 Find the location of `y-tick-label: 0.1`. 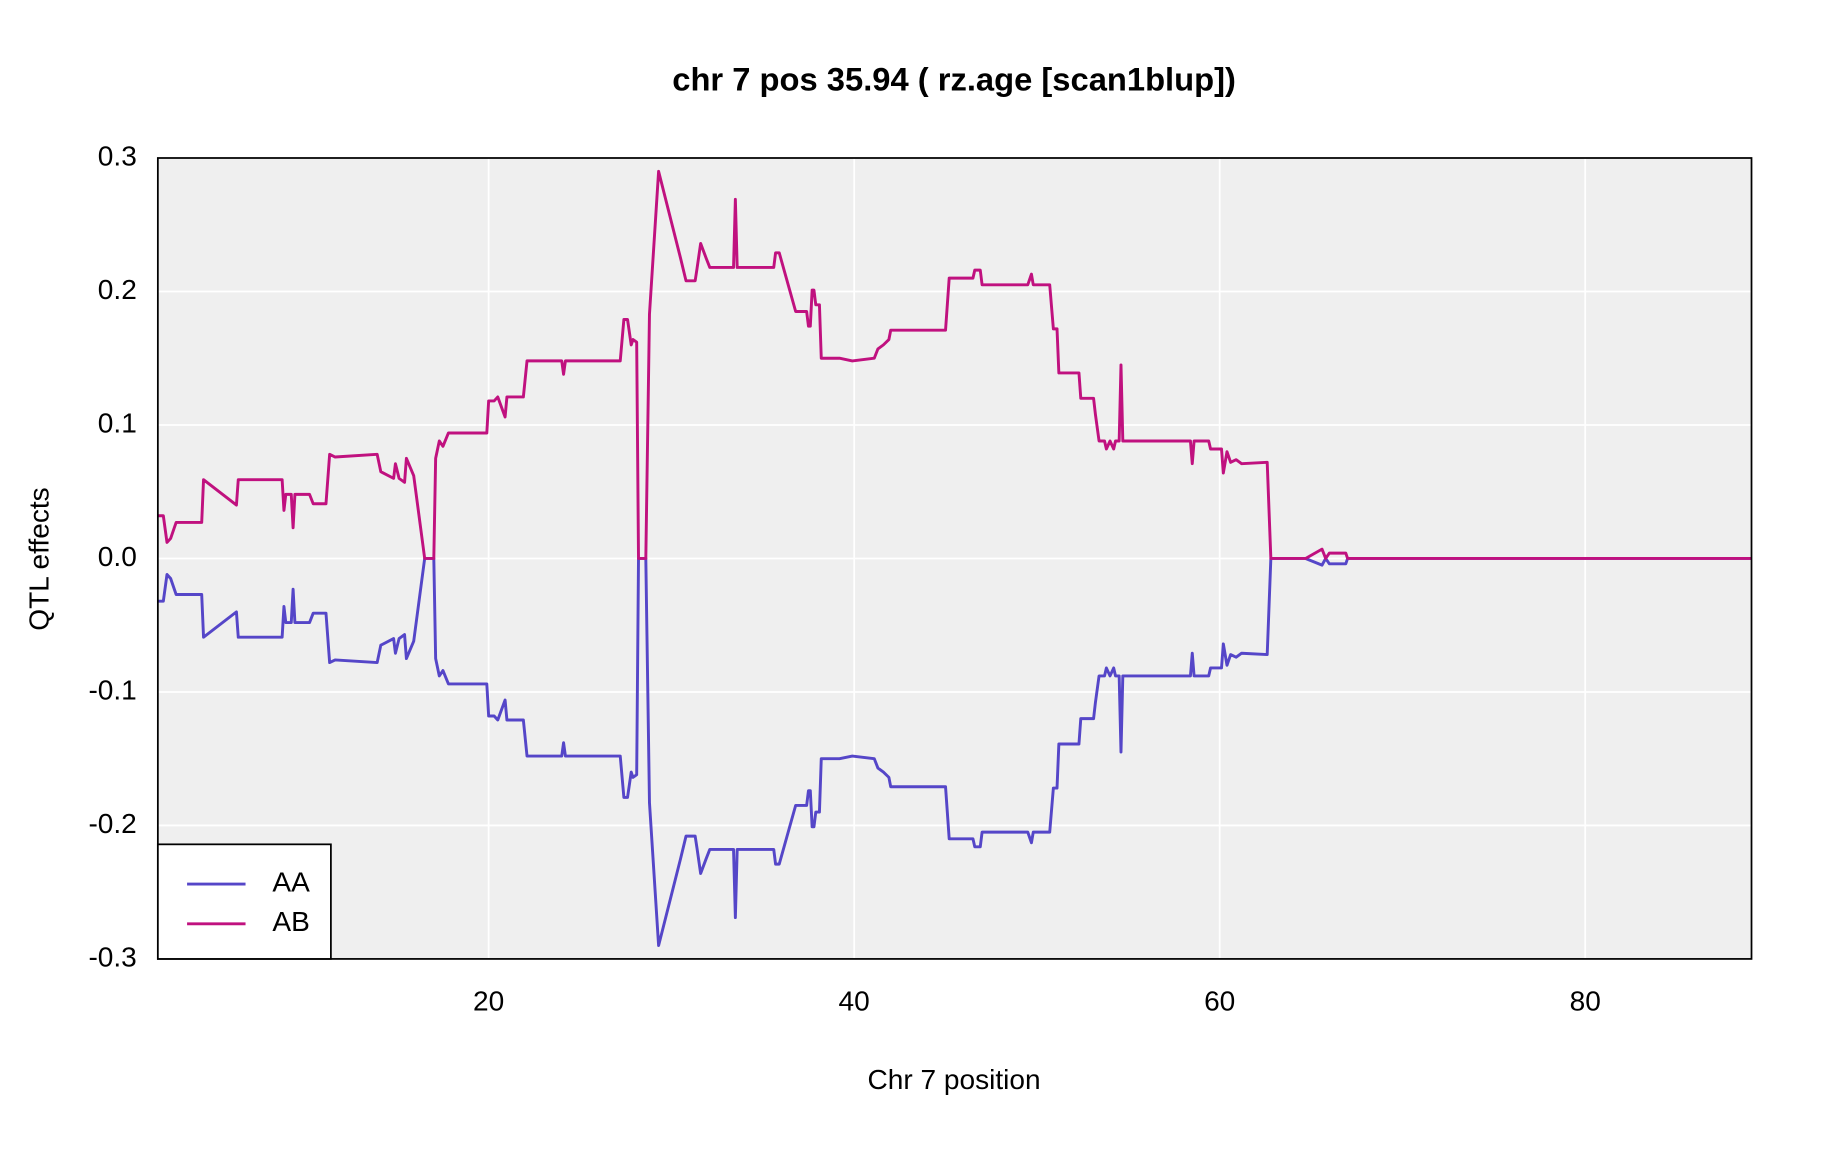

y-tick-label: 0.1 is located at coordinates (117, 422).